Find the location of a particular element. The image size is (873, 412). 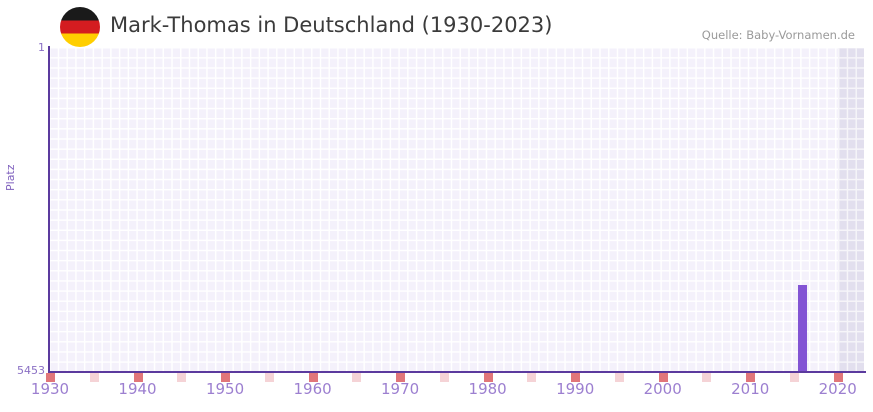

x-axis-tick-label: 1960 is located at coordinates (312, 389).